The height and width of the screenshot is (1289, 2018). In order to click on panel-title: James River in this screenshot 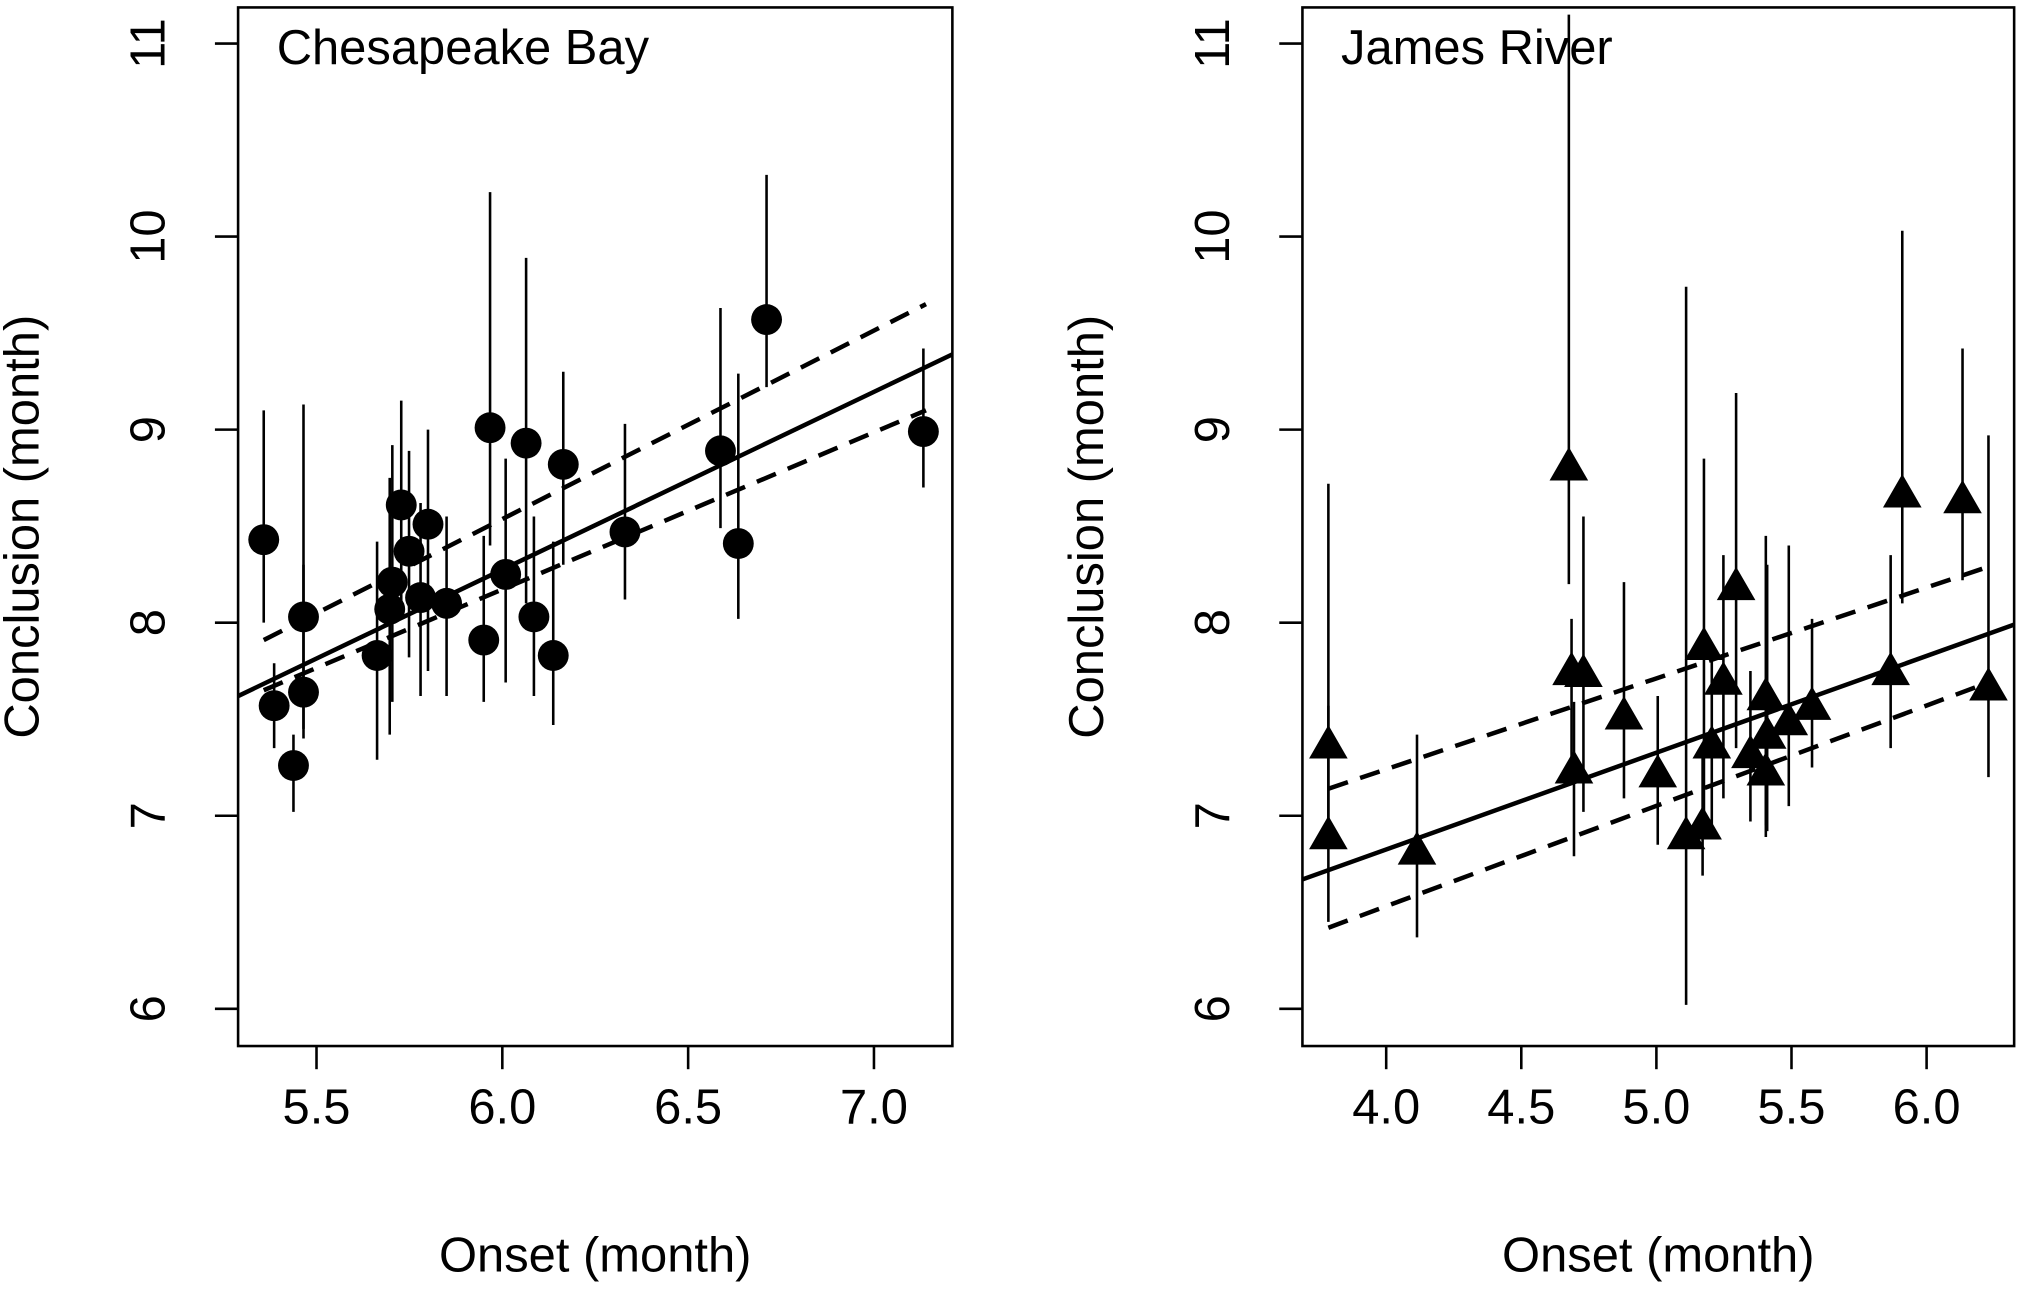, I will do `click(1477, 48)`.